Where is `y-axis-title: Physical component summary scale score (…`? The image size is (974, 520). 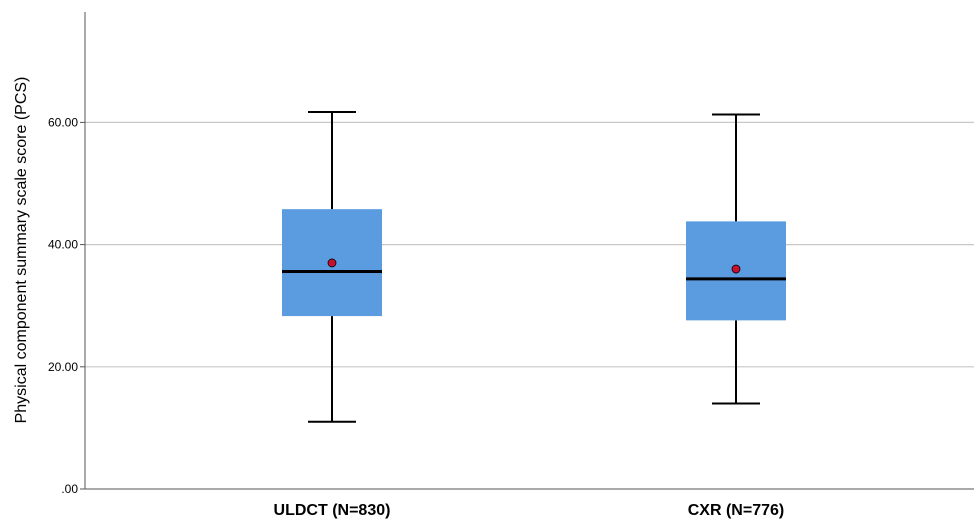
y-axis-title: Physical component summary scale score (… is located at coordinates (21, 250).